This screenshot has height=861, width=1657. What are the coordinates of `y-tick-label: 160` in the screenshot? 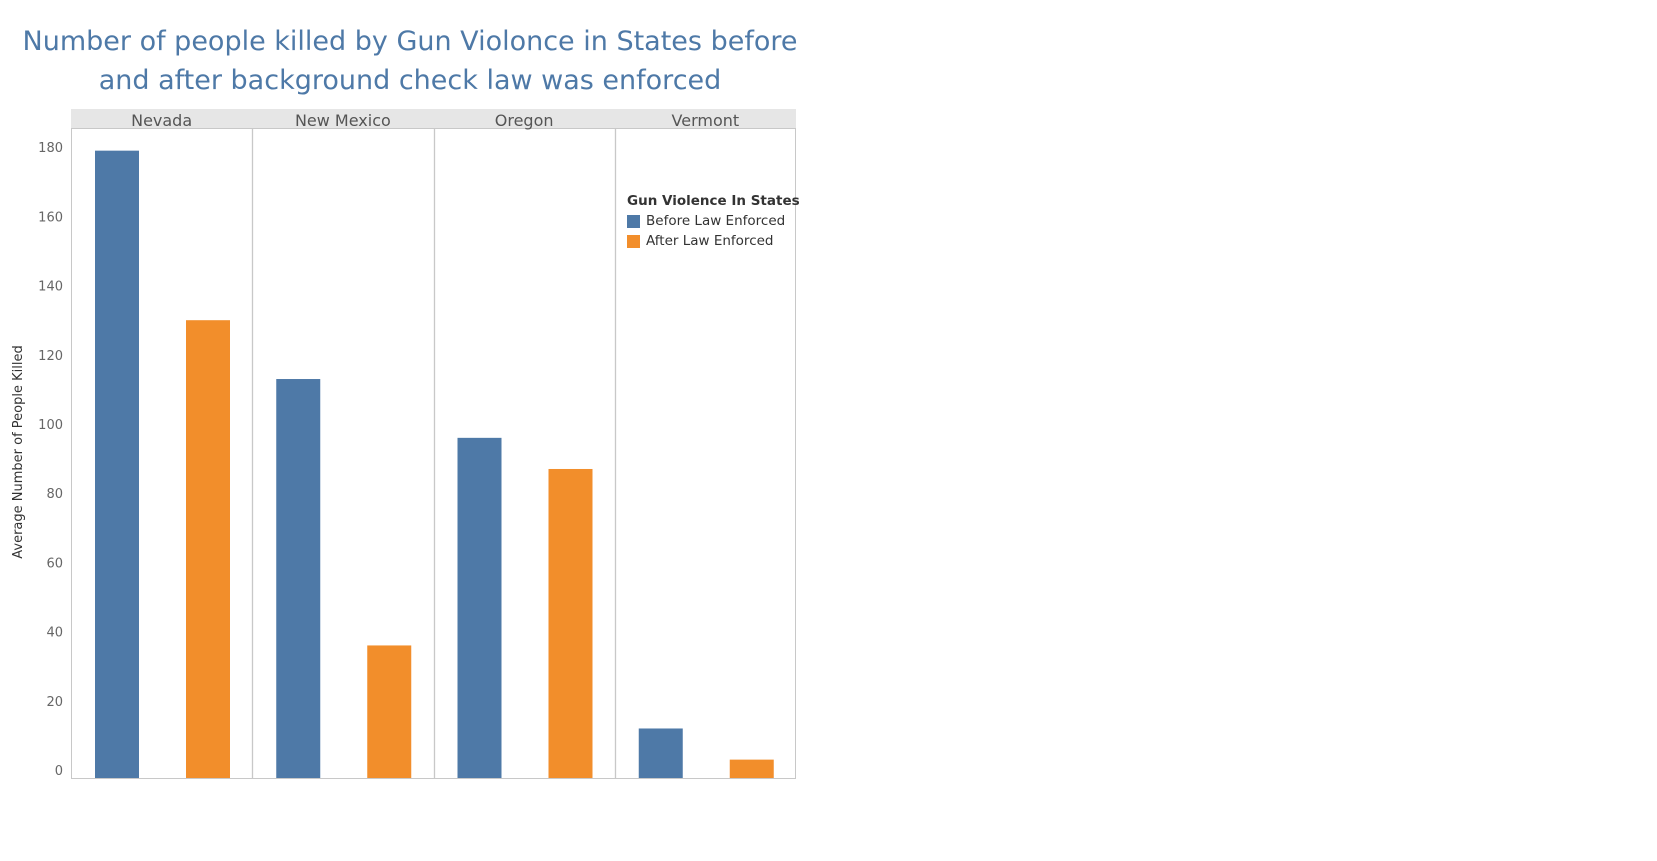 It's located at (50, 217).